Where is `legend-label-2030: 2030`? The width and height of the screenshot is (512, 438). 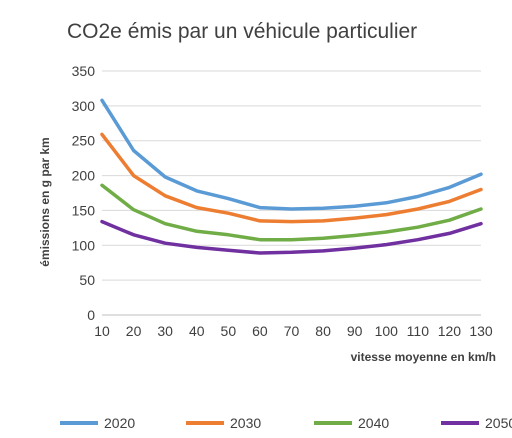
legend-label-2030: 2030 is located at coordinates (245, 423).